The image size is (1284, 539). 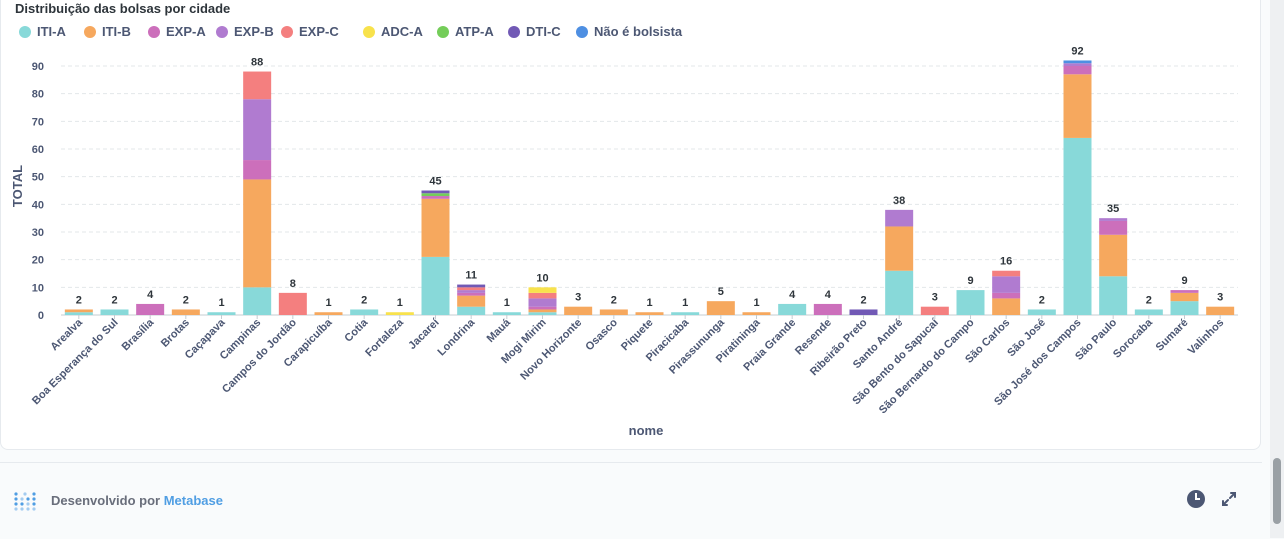 What do you see at coordinates (471, 276) in the screenshot?
I see `data-label: 11` at bounding box center [471, 276].